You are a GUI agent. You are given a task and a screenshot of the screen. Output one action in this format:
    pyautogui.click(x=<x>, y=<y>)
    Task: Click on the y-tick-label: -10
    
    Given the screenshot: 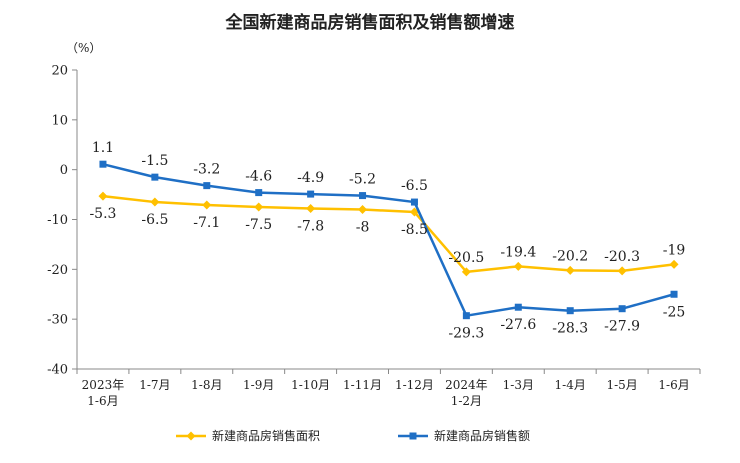 What is the action you would take?
    pyautogui.click(x=57, y=220)
    